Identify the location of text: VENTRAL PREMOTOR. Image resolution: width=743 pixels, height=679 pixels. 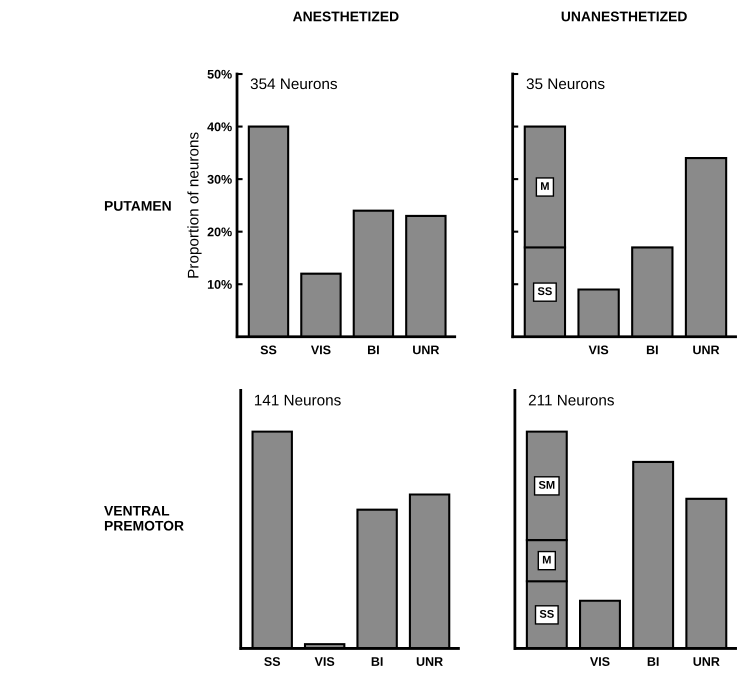
(144, 518).